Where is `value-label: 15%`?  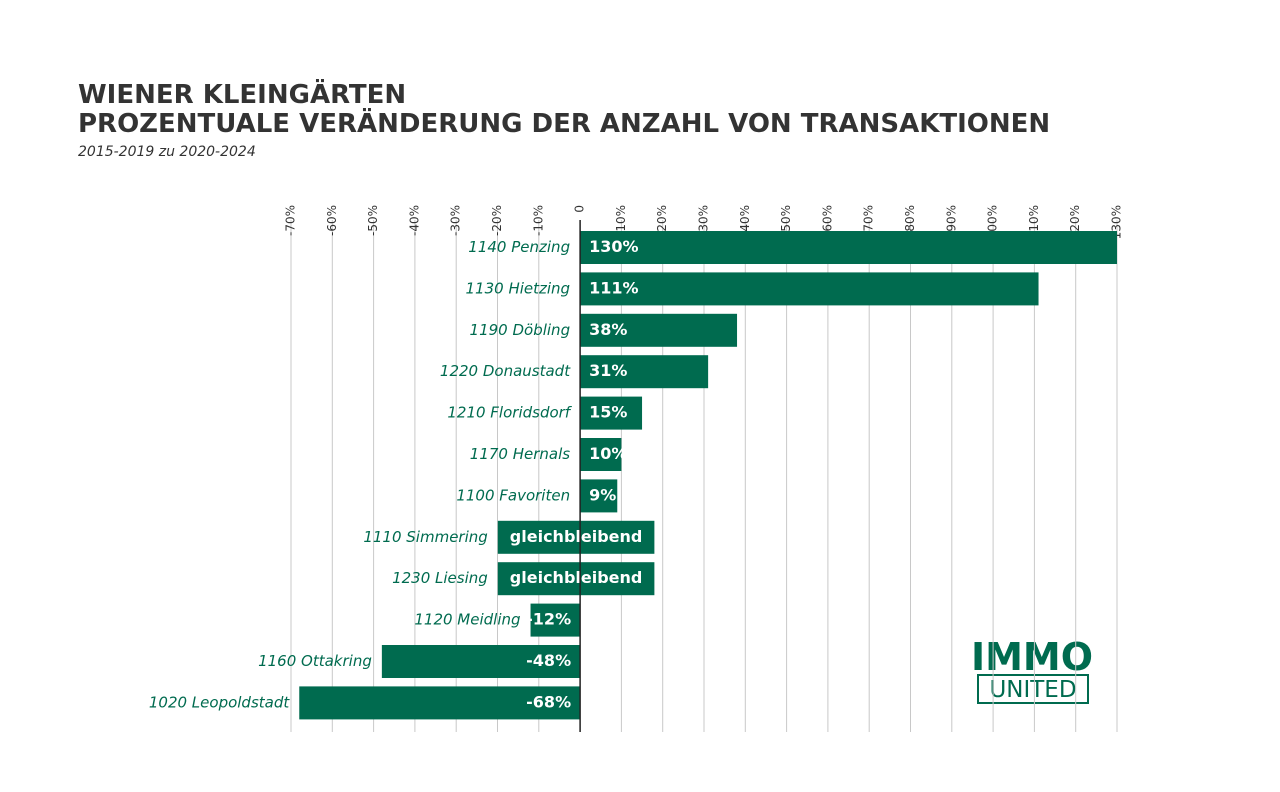 value-label: 15% is located at coordinates (608, 412).